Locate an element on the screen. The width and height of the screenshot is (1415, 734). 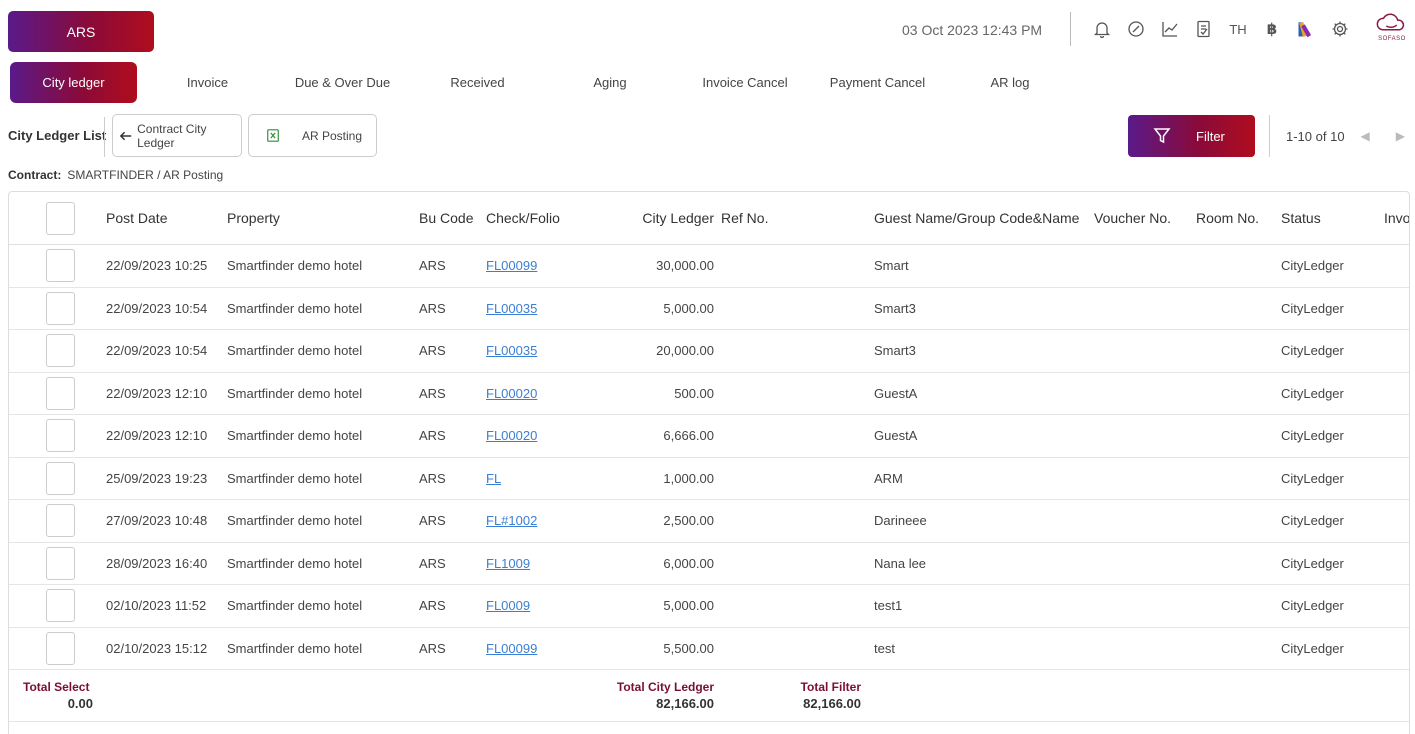
cell-city-ledger: 6,666.00 is located at coordinates (688, 436).